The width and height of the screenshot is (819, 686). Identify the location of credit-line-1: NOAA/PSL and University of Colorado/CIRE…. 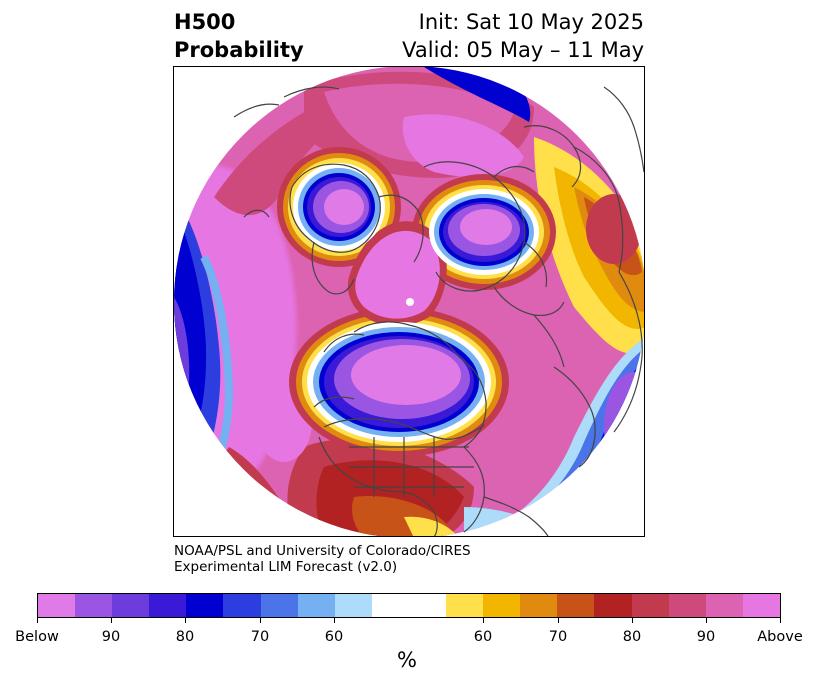
(322, 551).